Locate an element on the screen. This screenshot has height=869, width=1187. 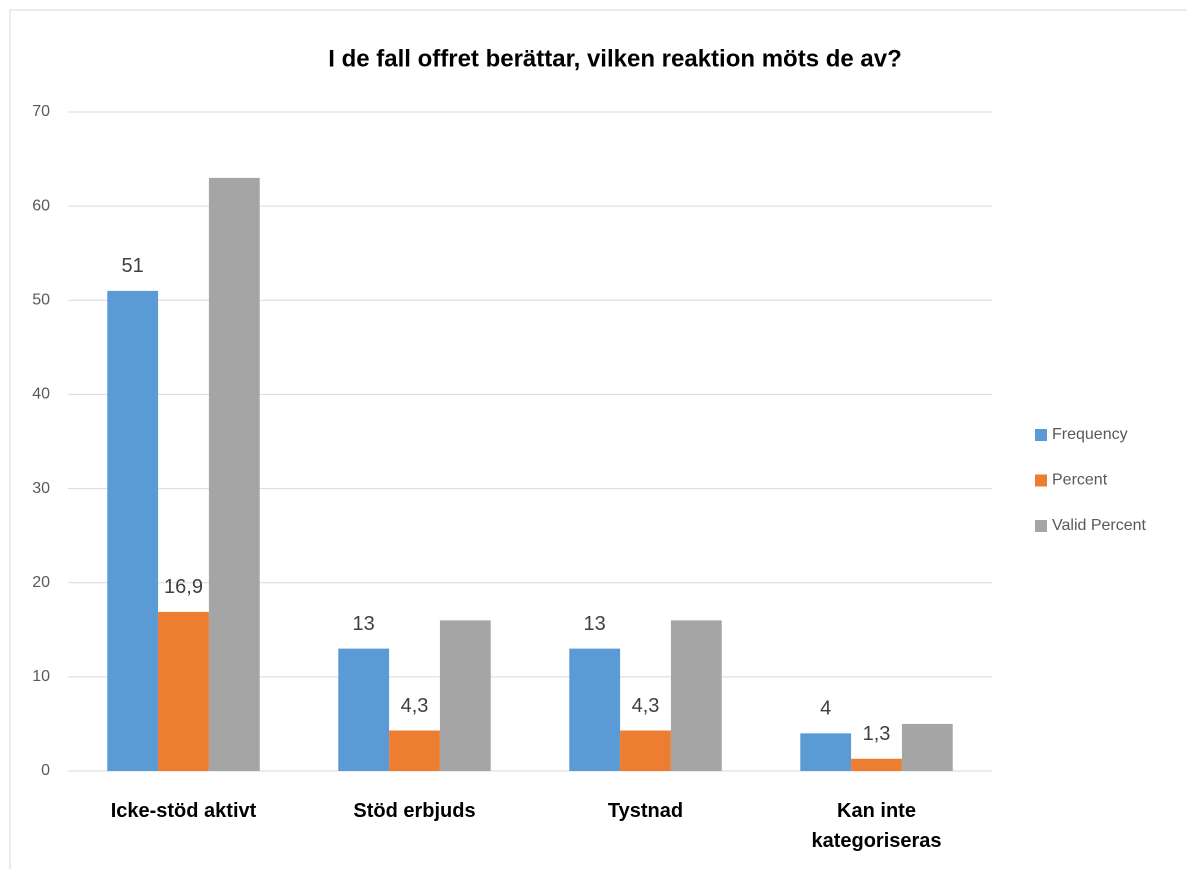
x-tick-label: Stöd erbjuds is located at coordinates (414, 811).